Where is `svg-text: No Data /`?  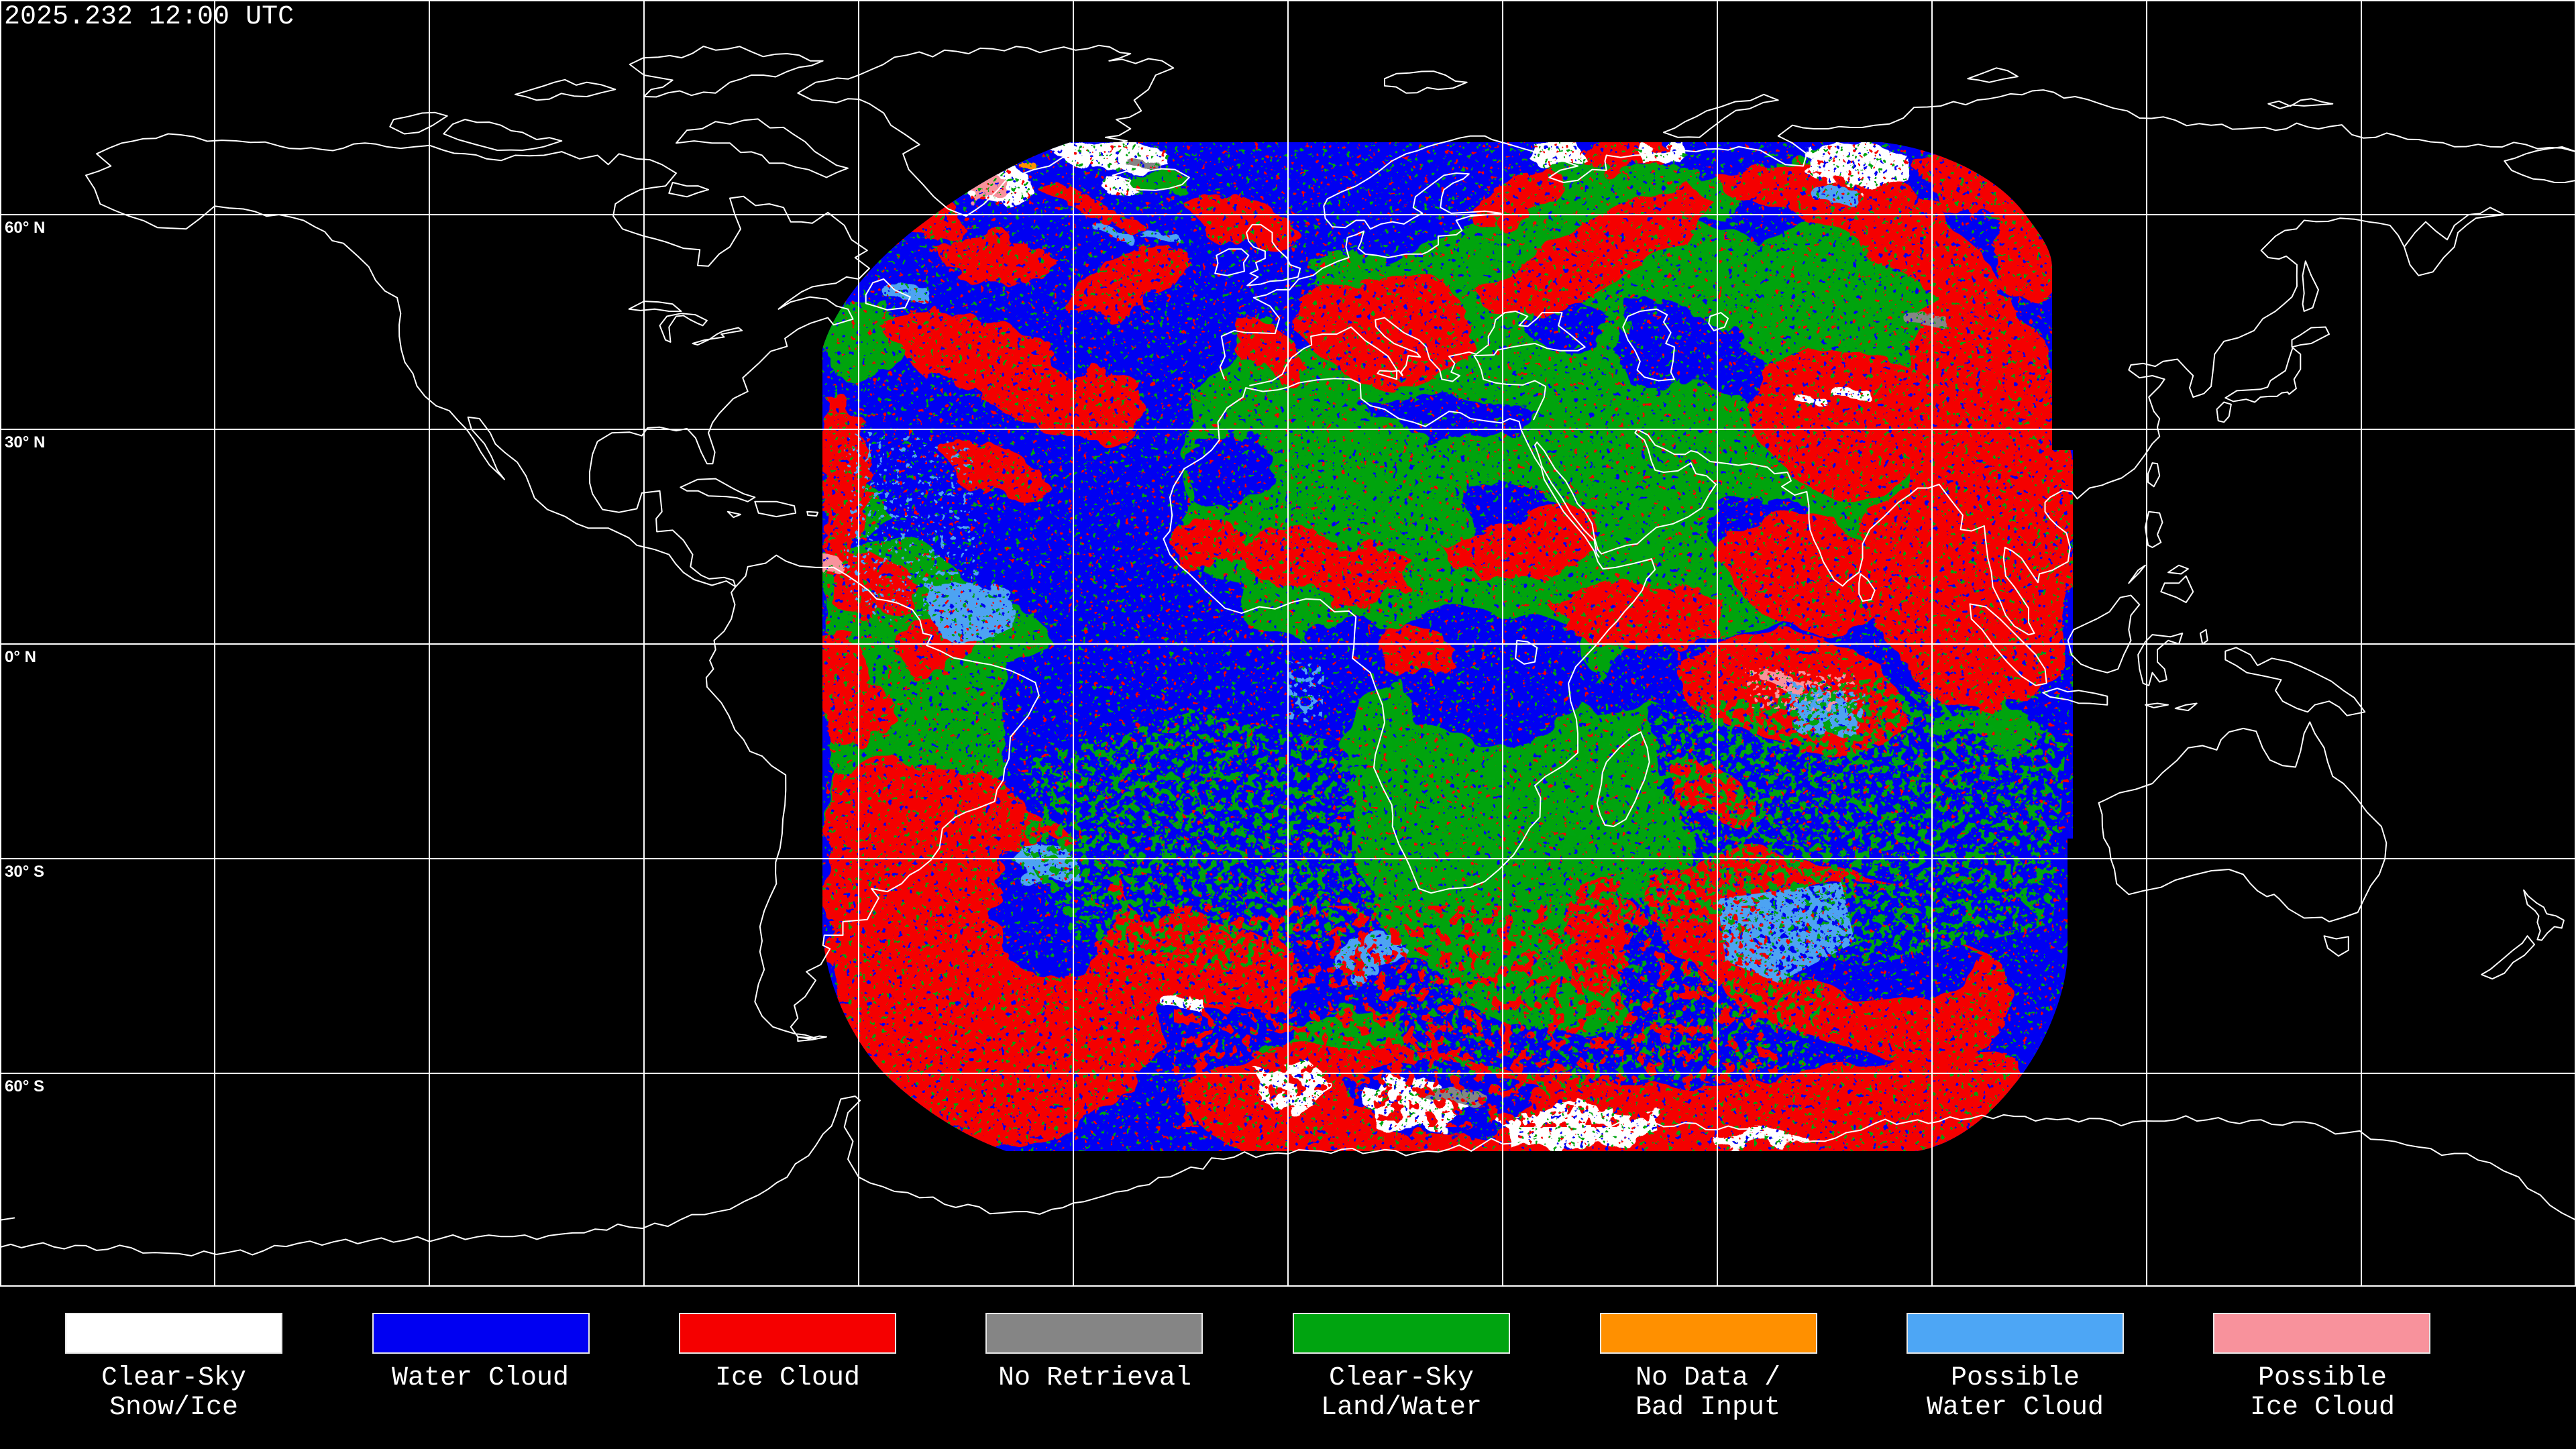
svg-text: No Data / is located at coordinates (1707, 1378).